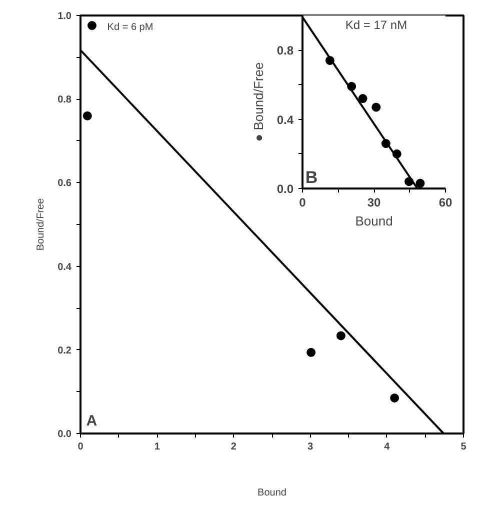 The image size is (485, 509). Describe the element at coordinates (65, 16) in the screenshot. I see `y-tick-label: 1.0` at that location.